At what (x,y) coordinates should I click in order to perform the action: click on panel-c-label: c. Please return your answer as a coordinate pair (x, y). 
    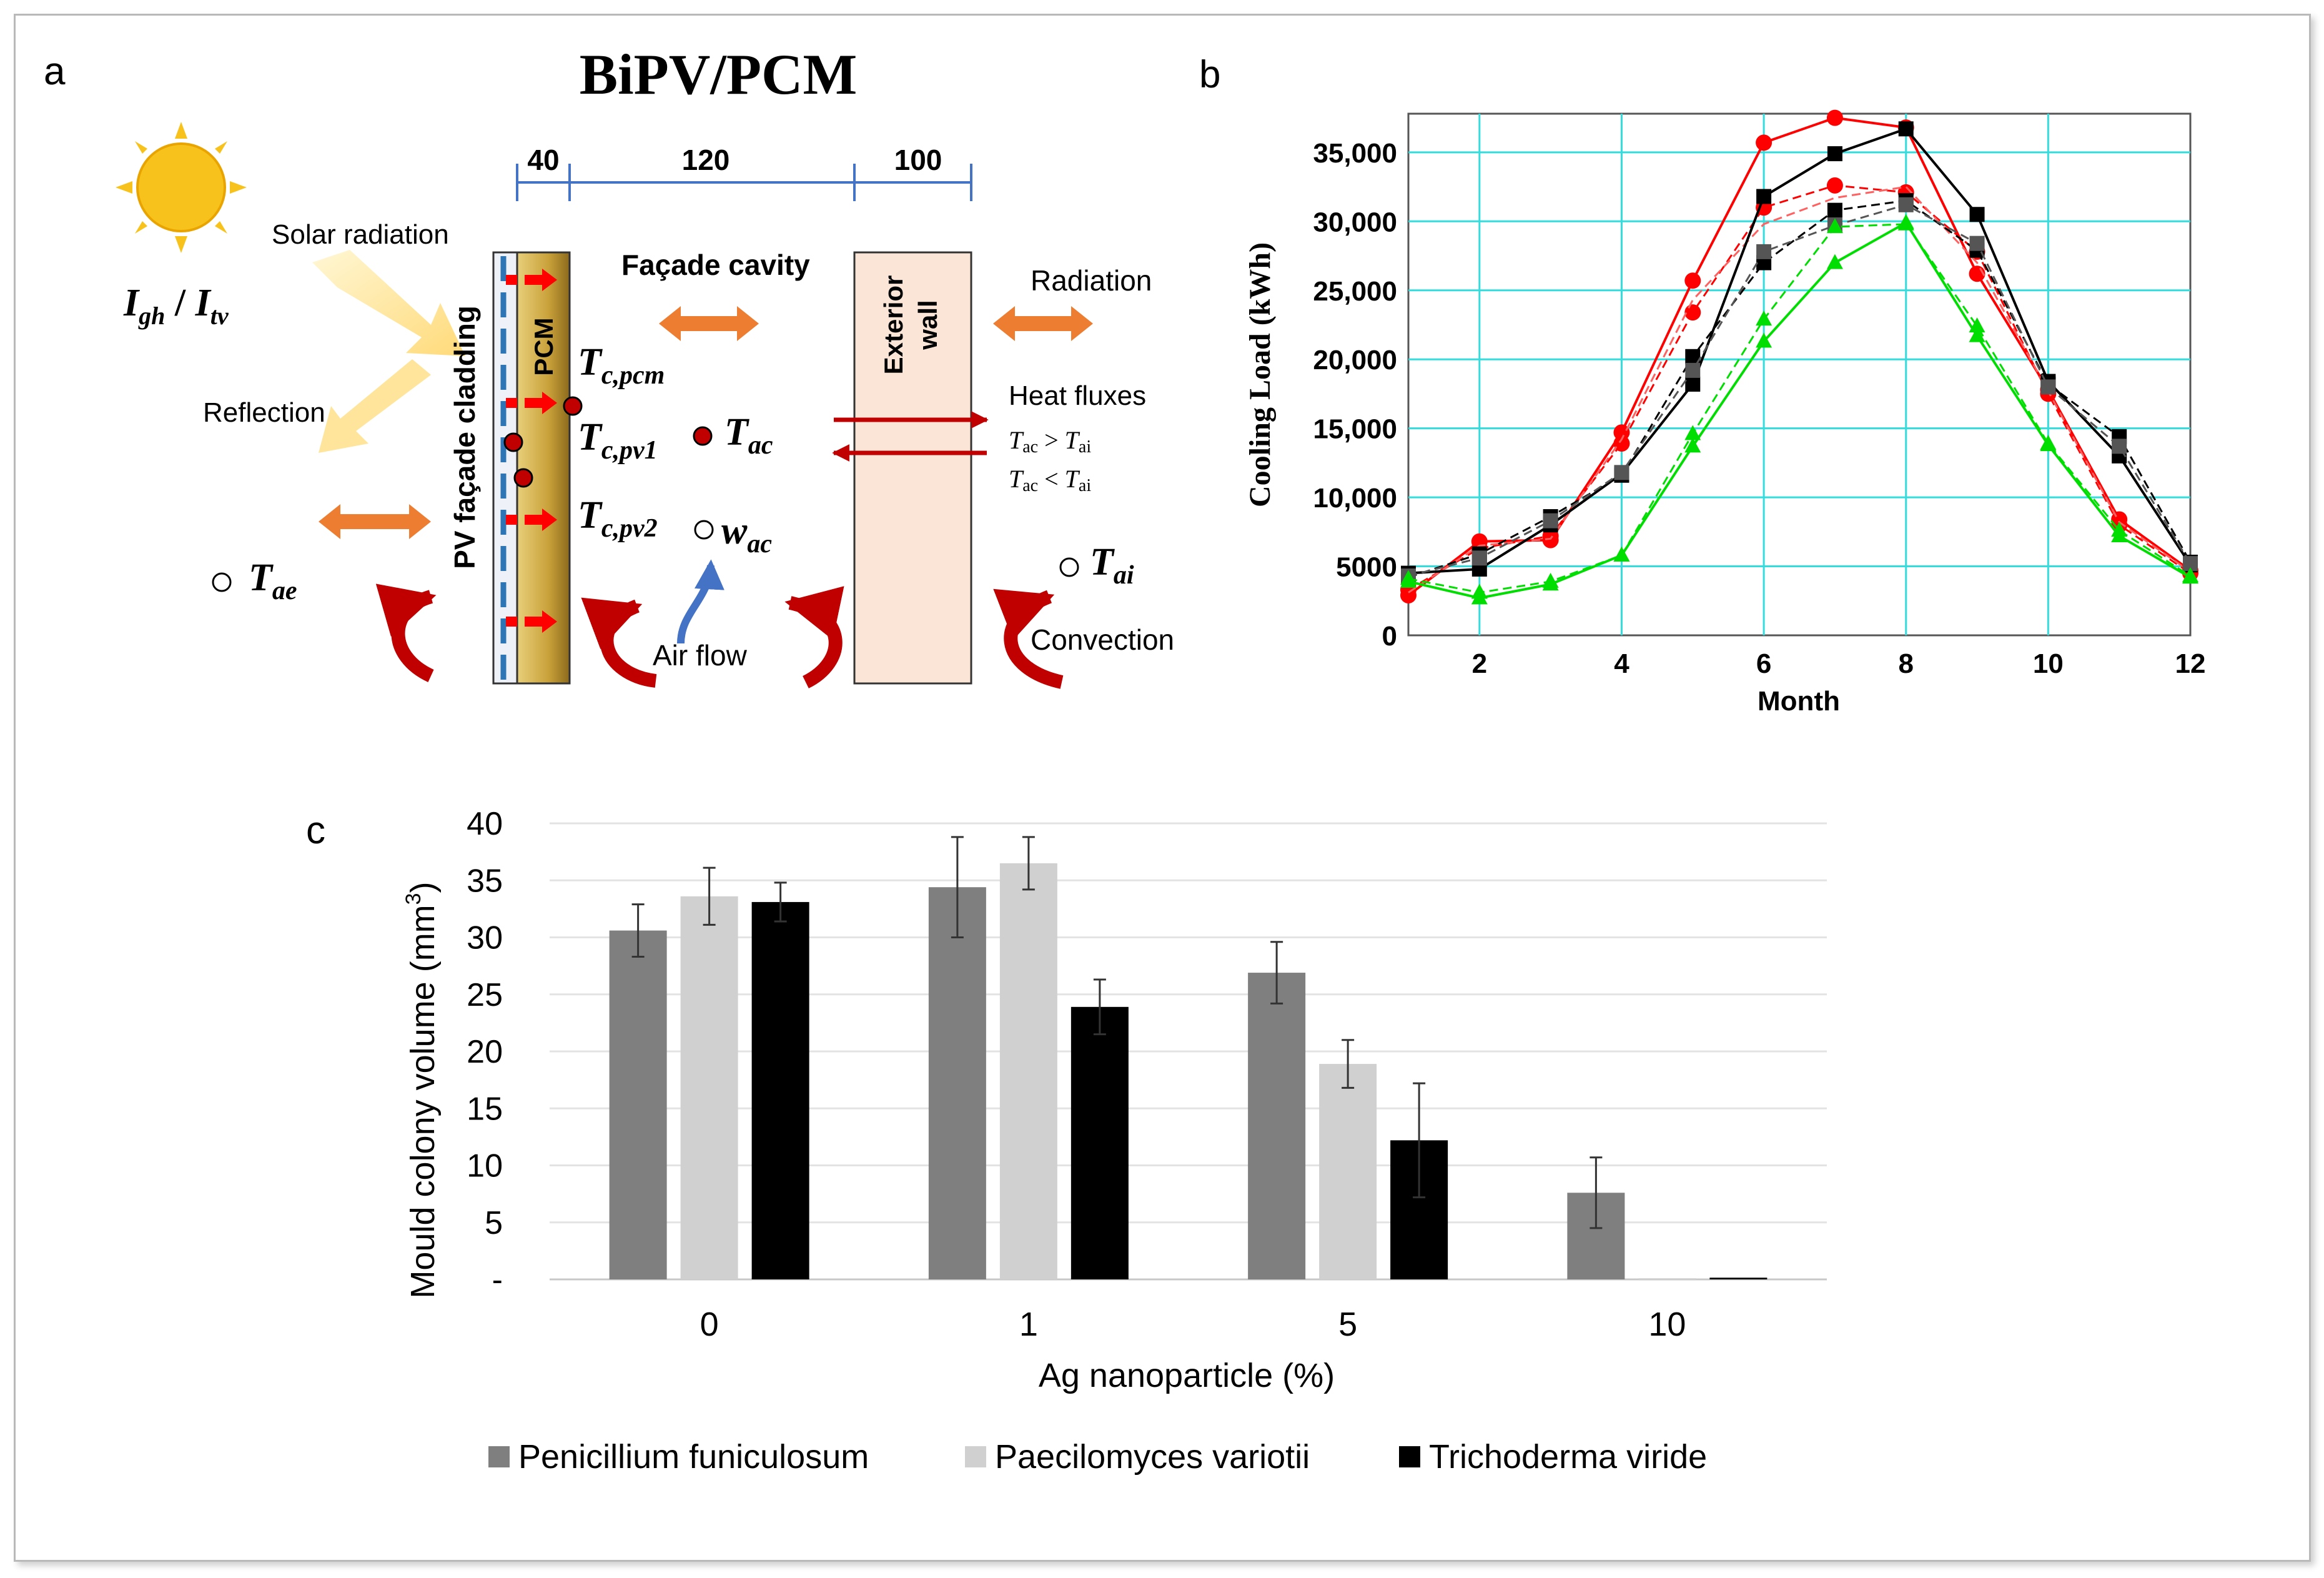
    Looking at the image, I should click on (315, 830).